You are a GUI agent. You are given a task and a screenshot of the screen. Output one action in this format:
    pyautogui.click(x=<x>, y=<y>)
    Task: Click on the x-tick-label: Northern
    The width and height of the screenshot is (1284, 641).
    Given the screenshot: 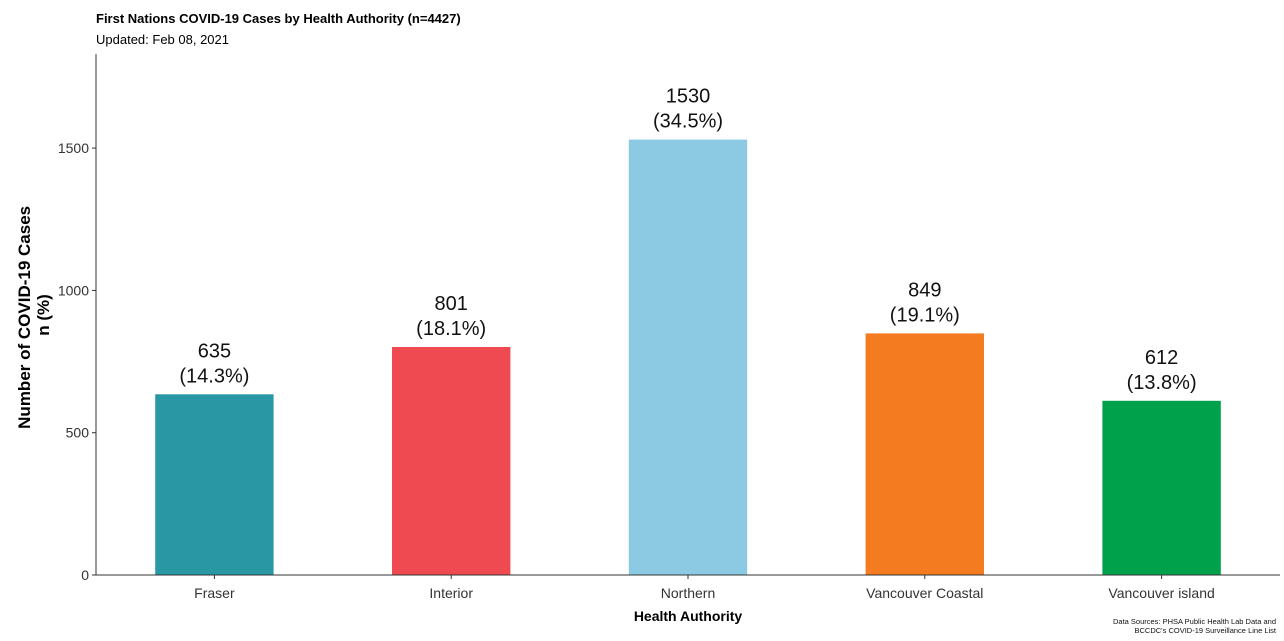 What is the action you would take?
    pyautogui.click(x=688, y=593)
    